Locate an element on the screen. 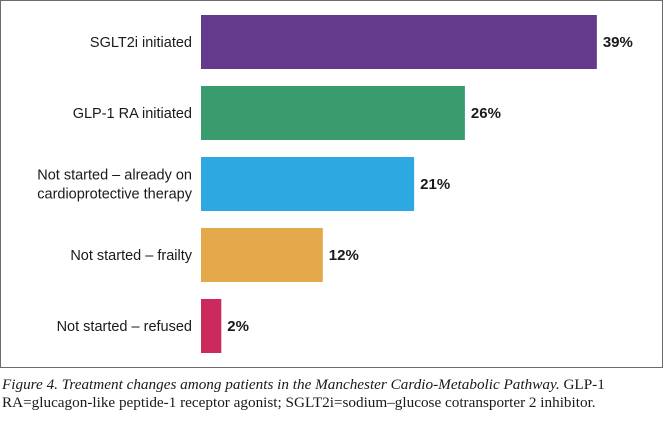 This screenshot has width=665, height=442. category-label-not-started-already-on-cardioprotective-therapy-line-1: Not started – already on is located at coordinates (114, 176).